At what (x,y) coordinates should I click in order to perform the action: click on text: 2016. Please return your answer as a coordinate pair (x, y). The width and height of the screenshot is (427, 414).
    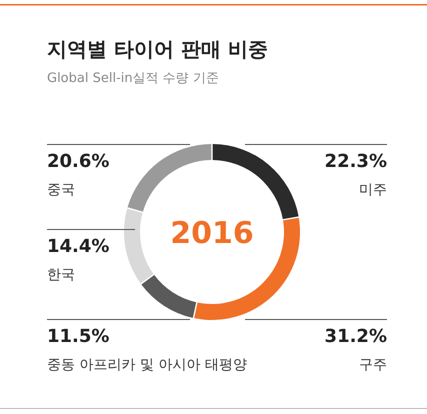
    Looking at the image, I should click on (212, 233).